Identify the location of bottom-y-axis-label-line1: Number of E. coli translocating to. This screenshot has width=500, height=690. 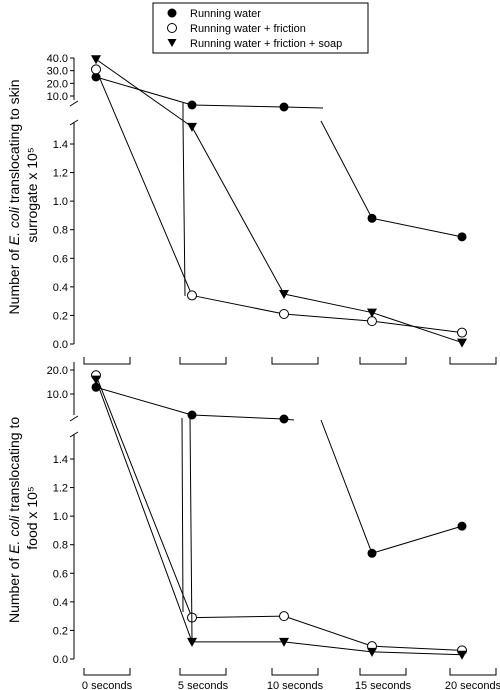
(14, 520).